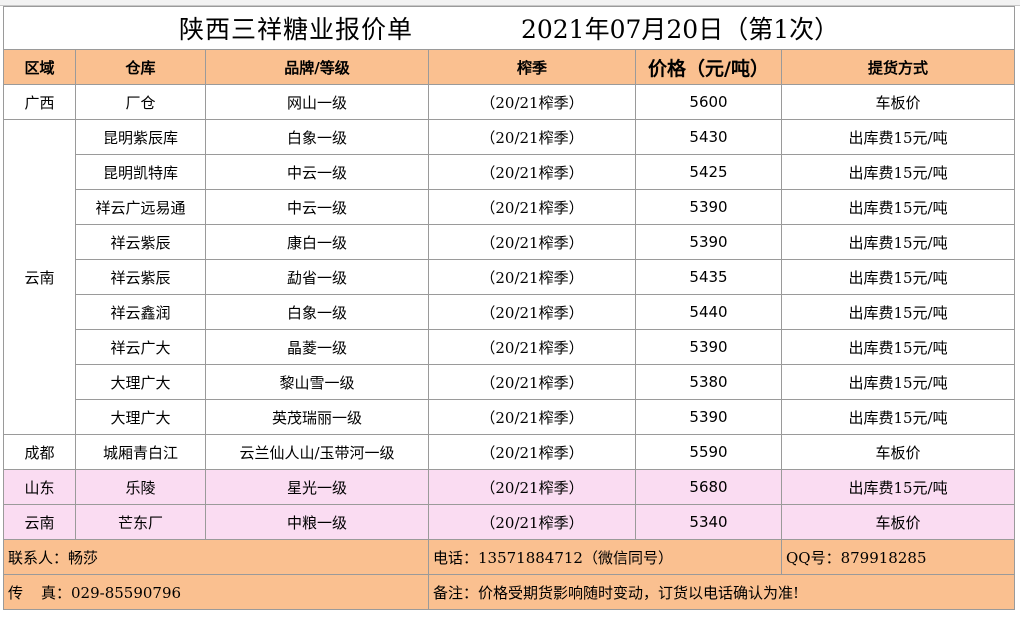  I want to click on header-region: 区域, so click(39, 67).